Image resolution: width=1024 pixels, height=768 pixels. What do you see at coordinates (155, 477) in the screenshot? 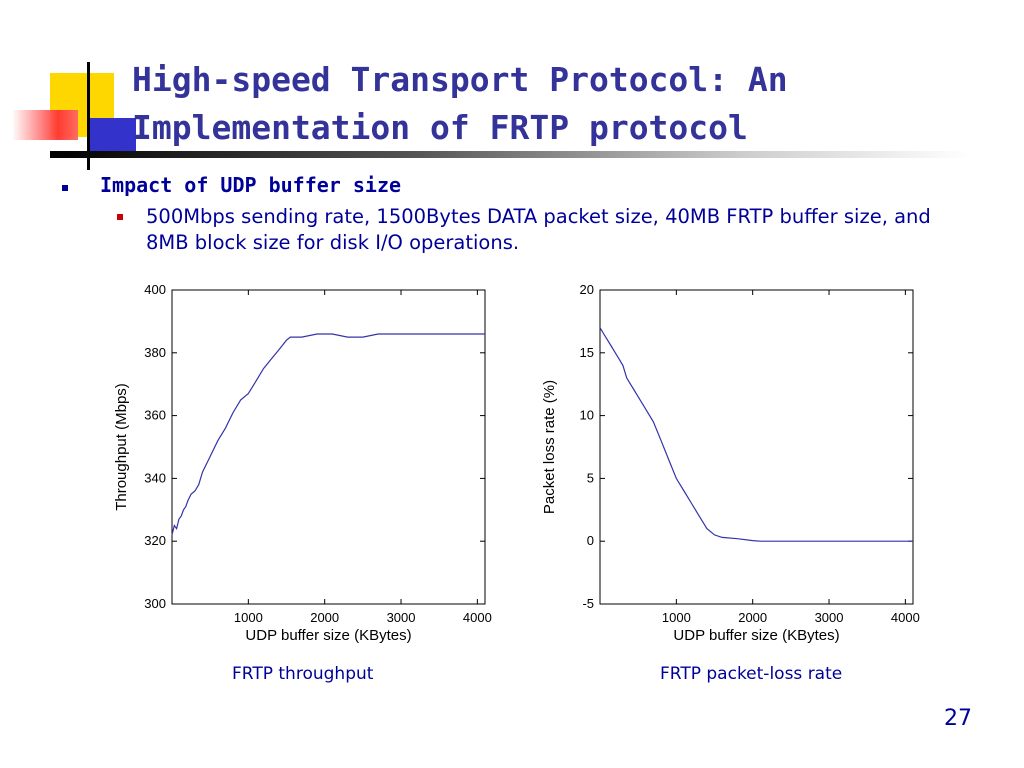
I see `y-tick-label: 340` at bounding box center [155, 477].